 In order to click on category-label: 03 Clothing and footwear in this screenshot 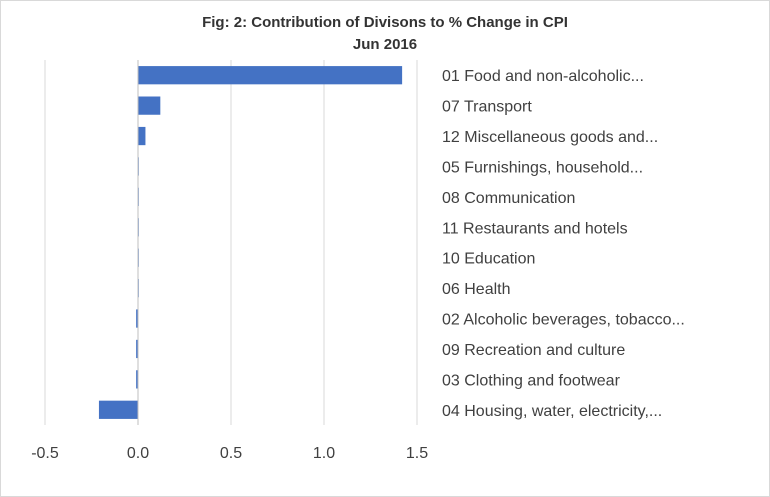, I will do `click(531, 380)`.